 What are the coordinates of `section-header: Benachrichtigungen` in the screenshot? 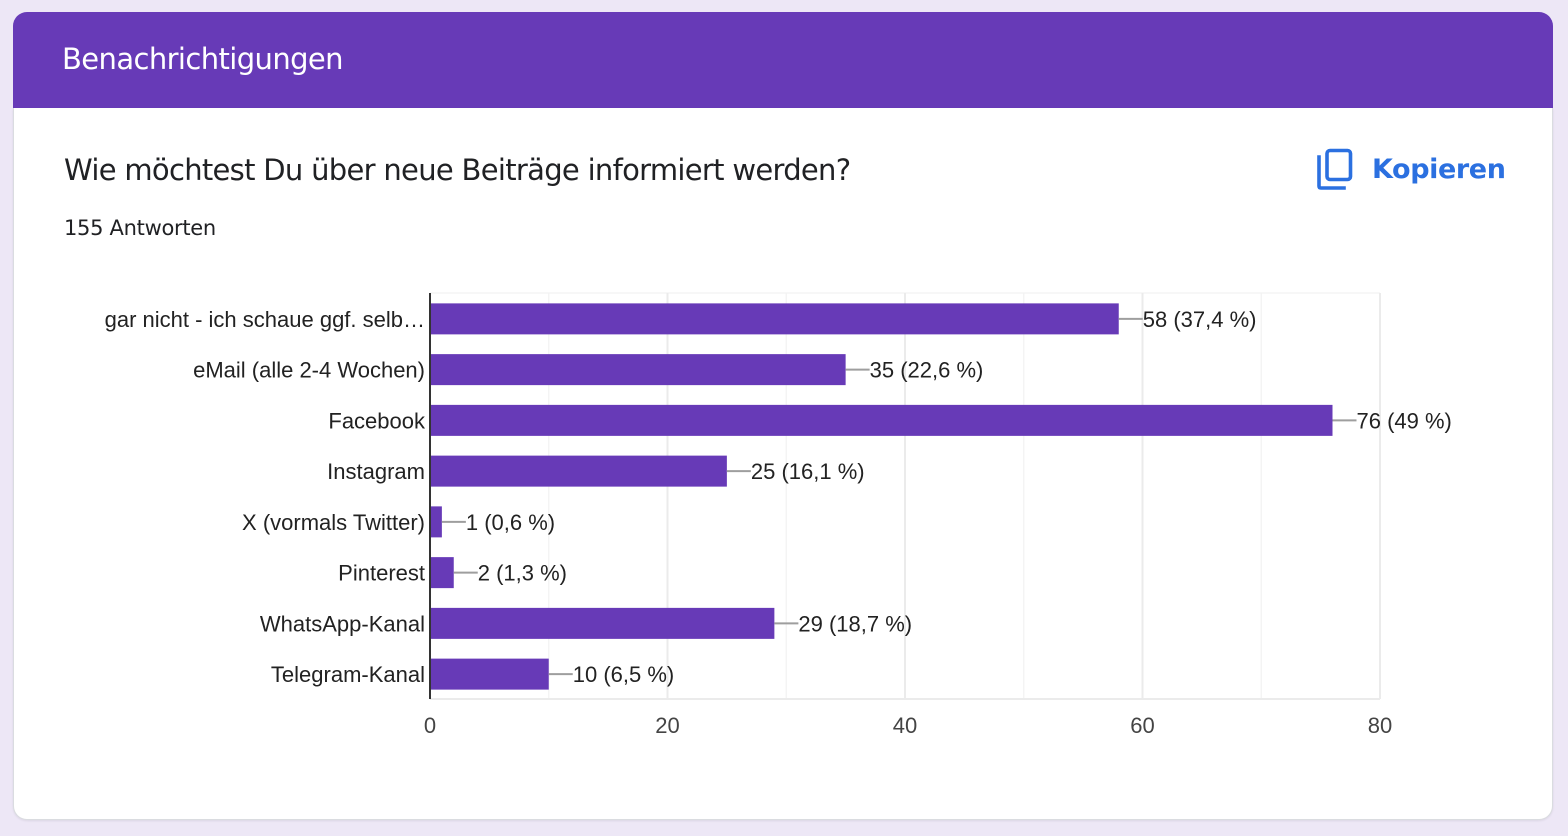 It's located at (783, 60).